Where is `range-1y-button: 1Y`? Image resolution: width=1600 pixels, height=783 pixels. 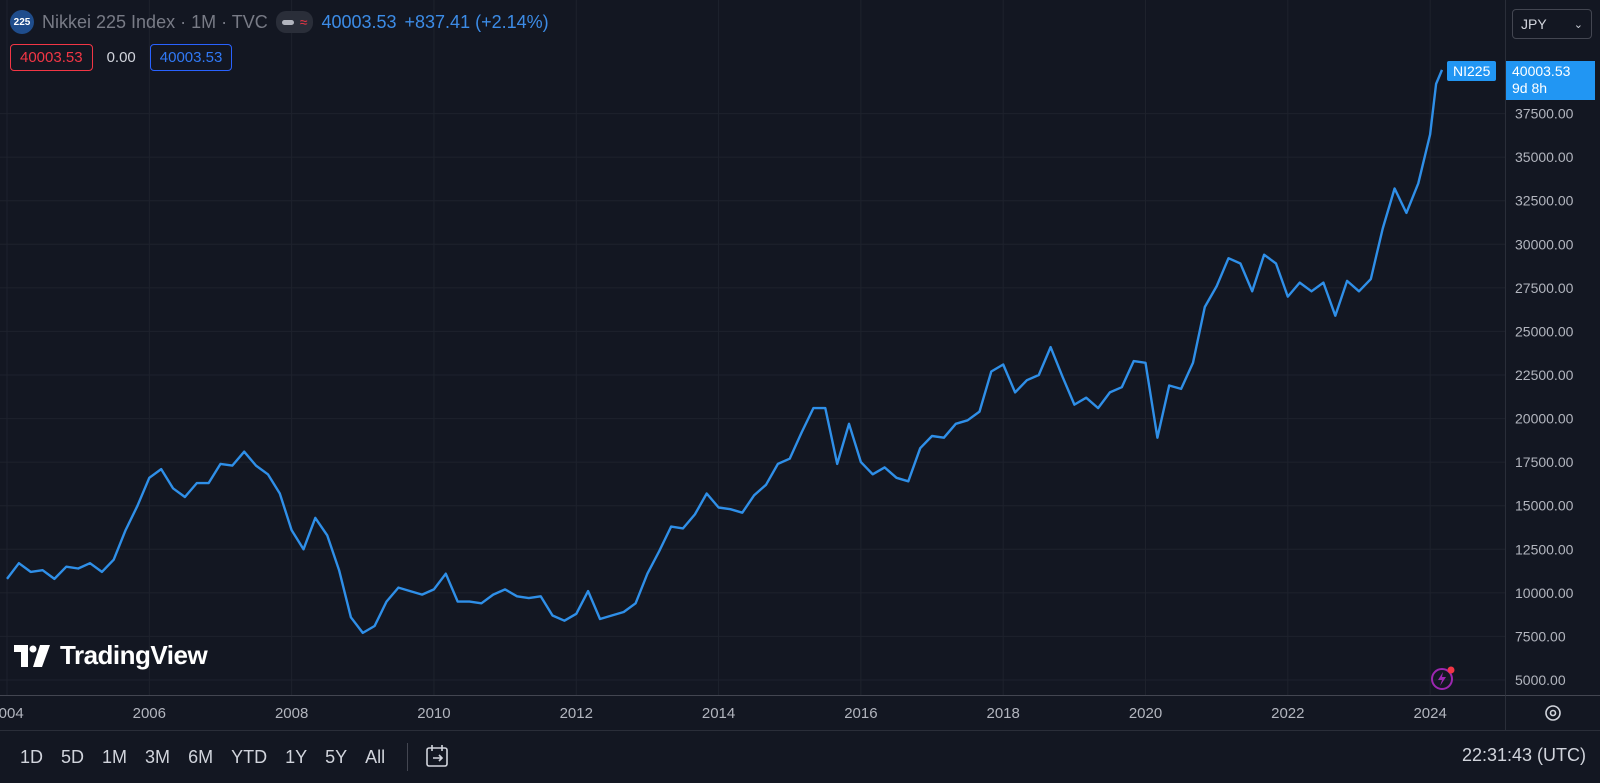
range-1y-button: 1Y is located at coordinates (296, 756).